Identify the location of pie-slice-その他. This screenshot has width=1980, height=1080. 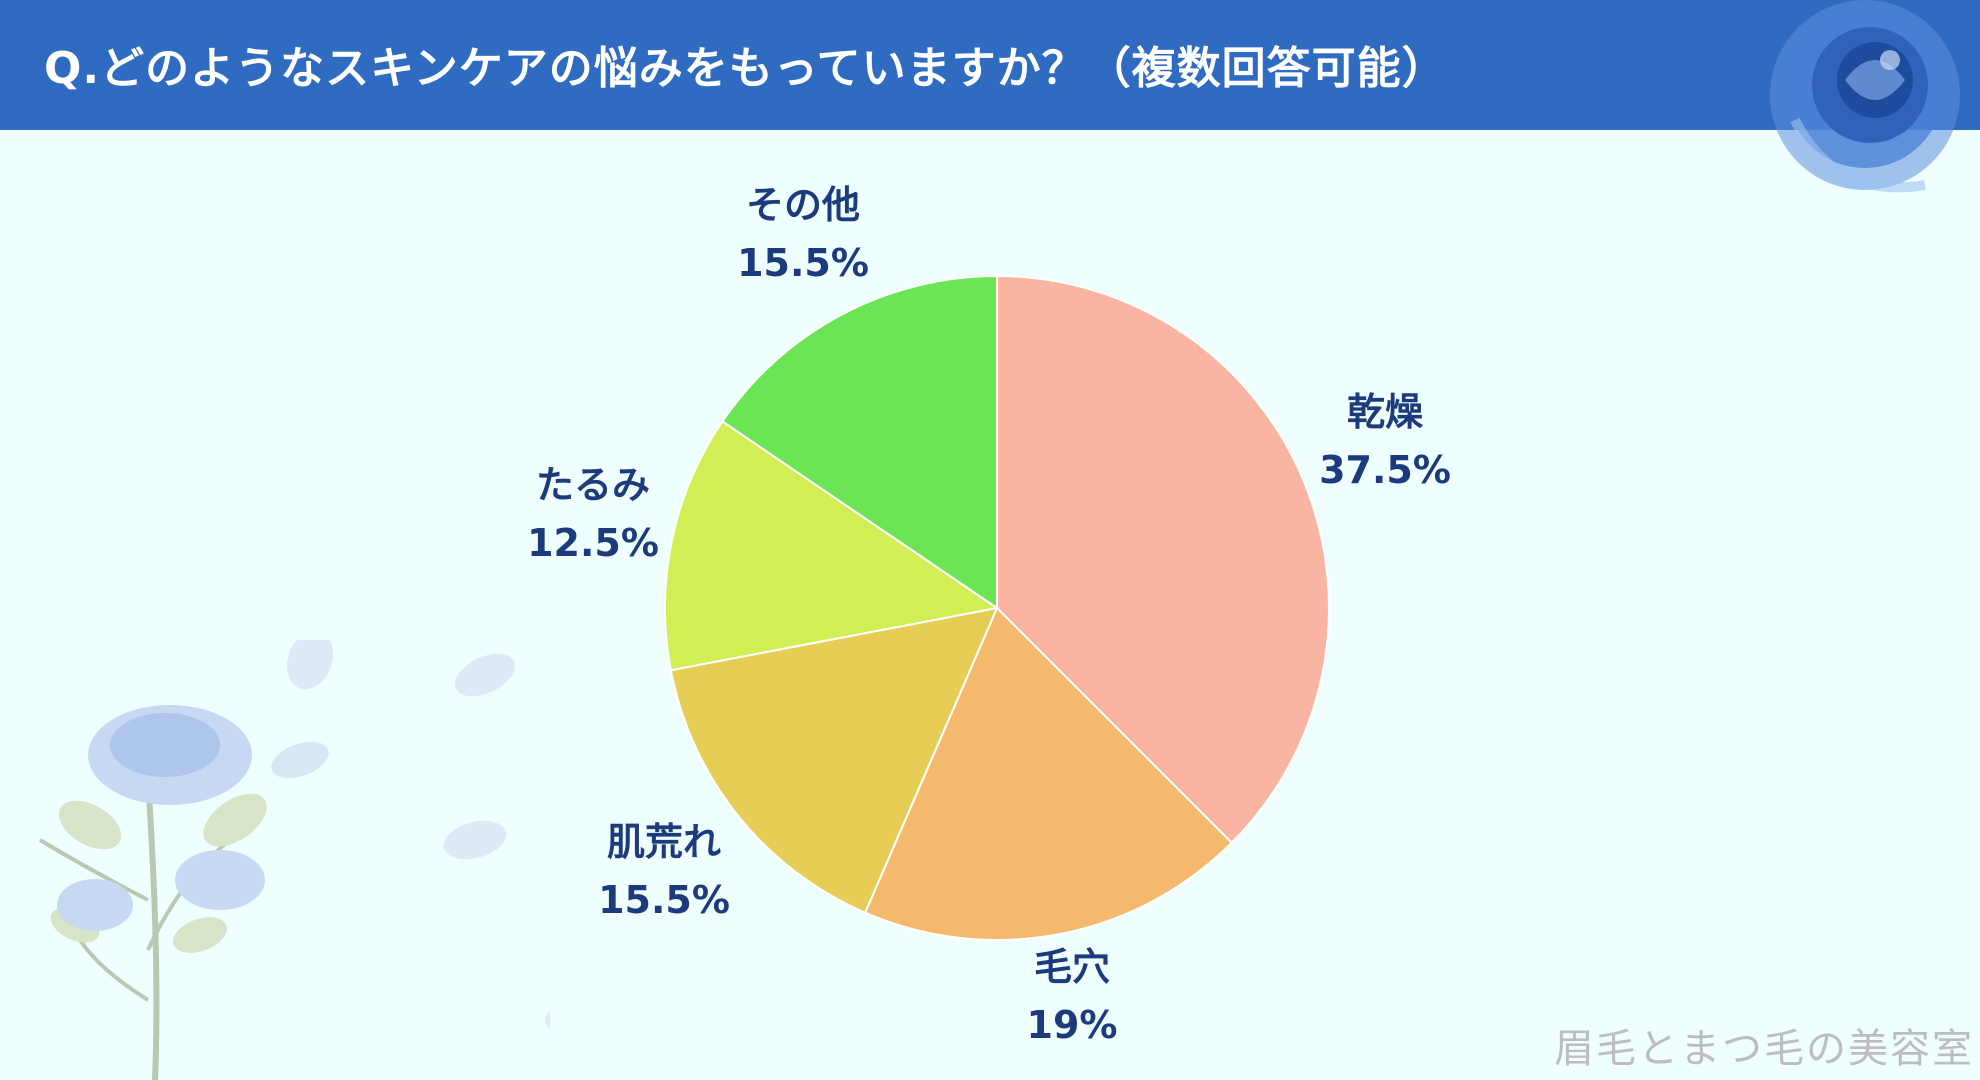
(859, 442).